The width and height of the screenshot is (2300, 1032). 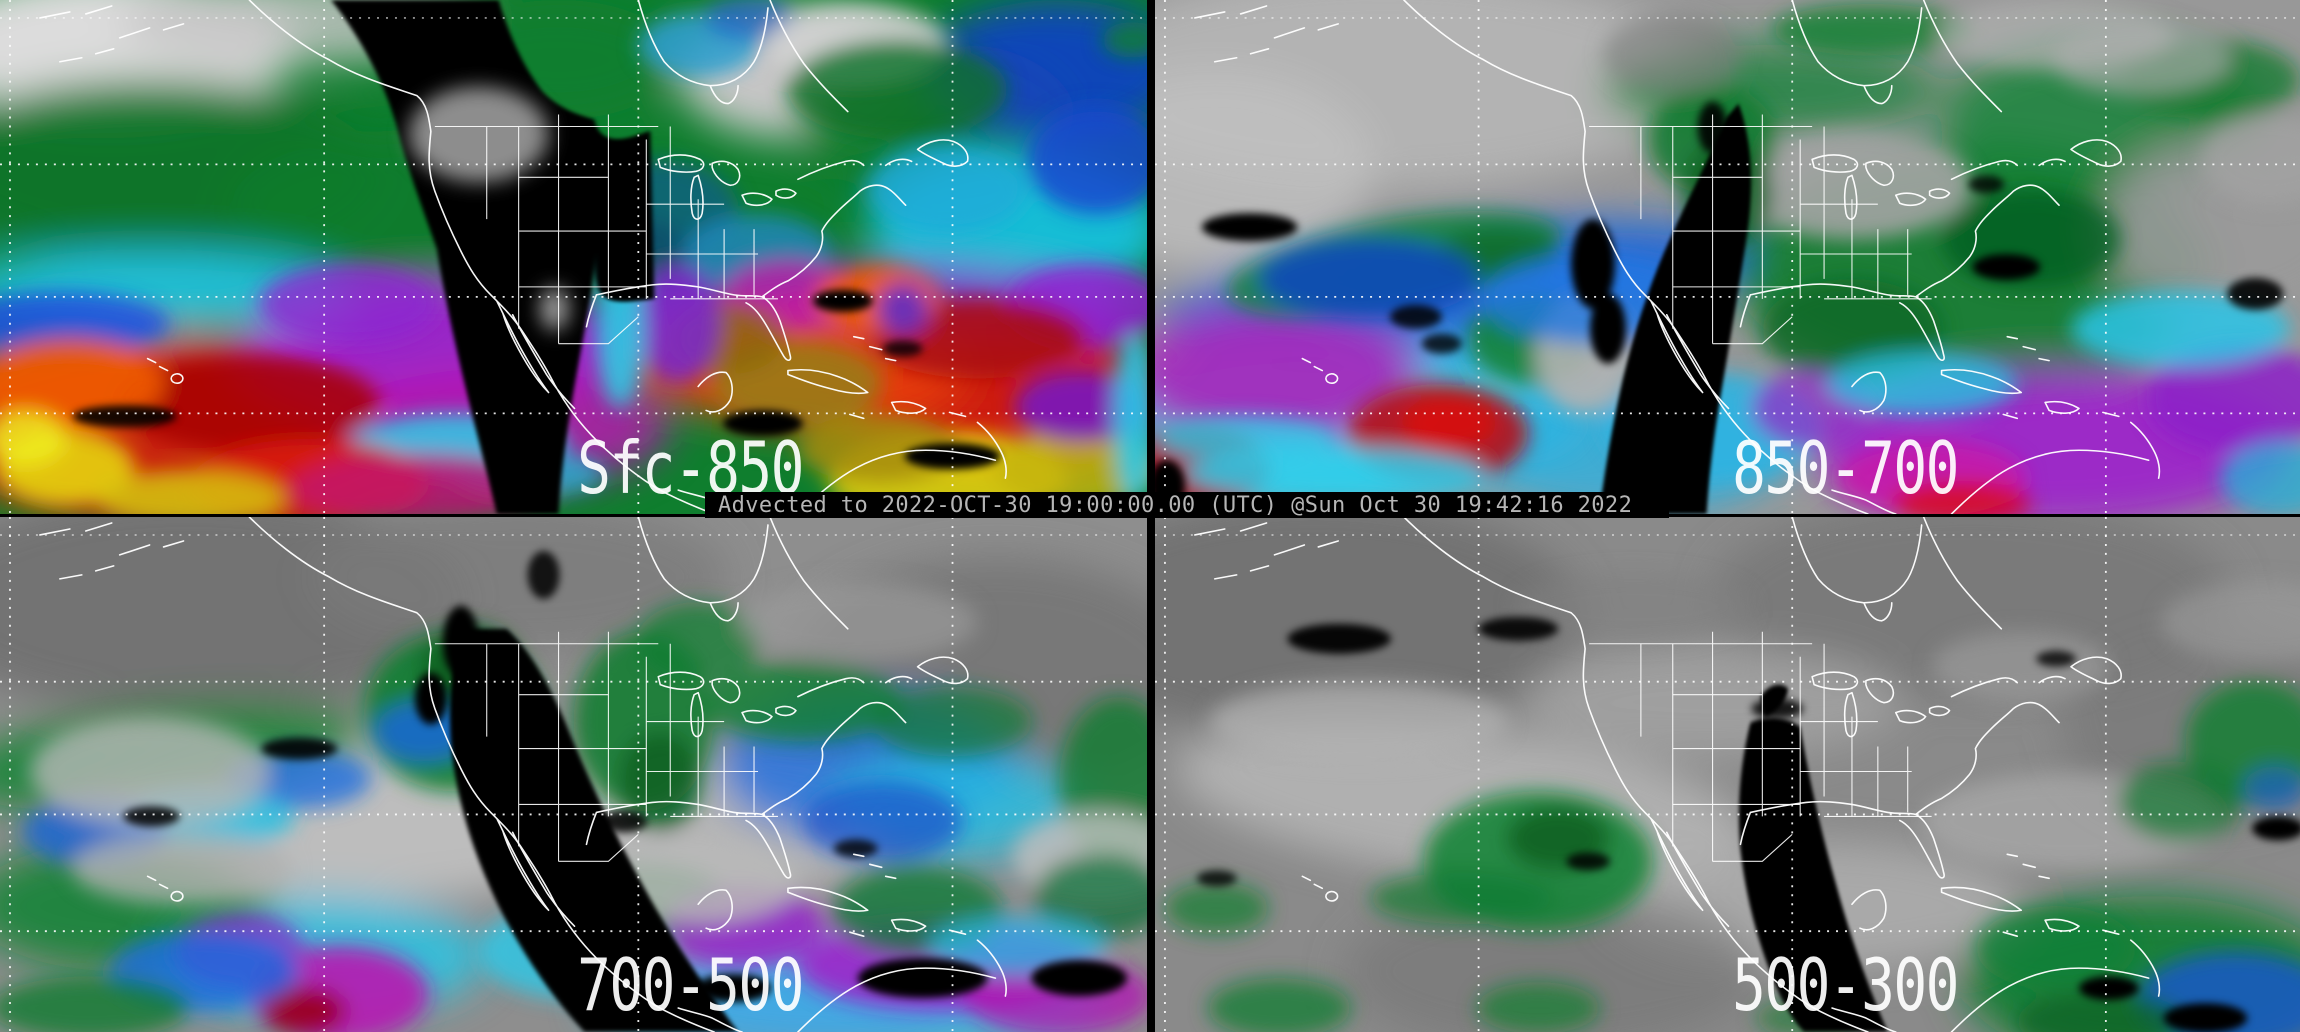 I want to click on over-shadow-clouds, so click(x=488, y=208).